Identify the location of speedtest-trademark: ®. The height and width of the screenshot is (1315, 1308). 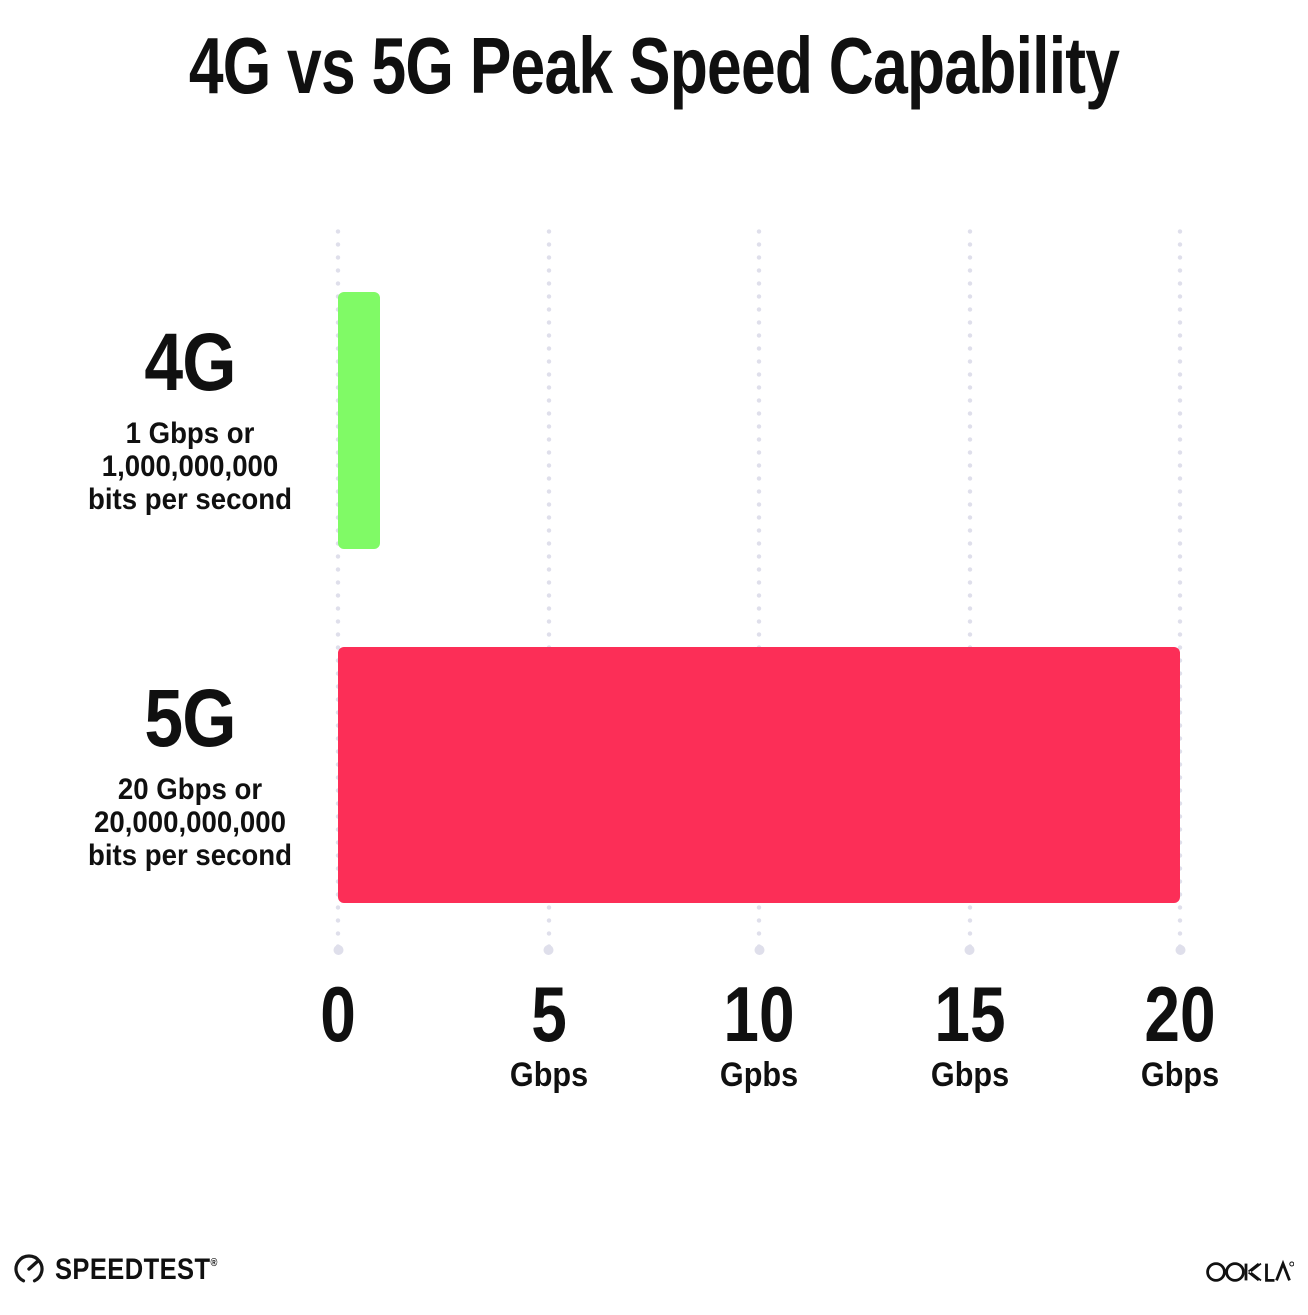
(214, 1263).